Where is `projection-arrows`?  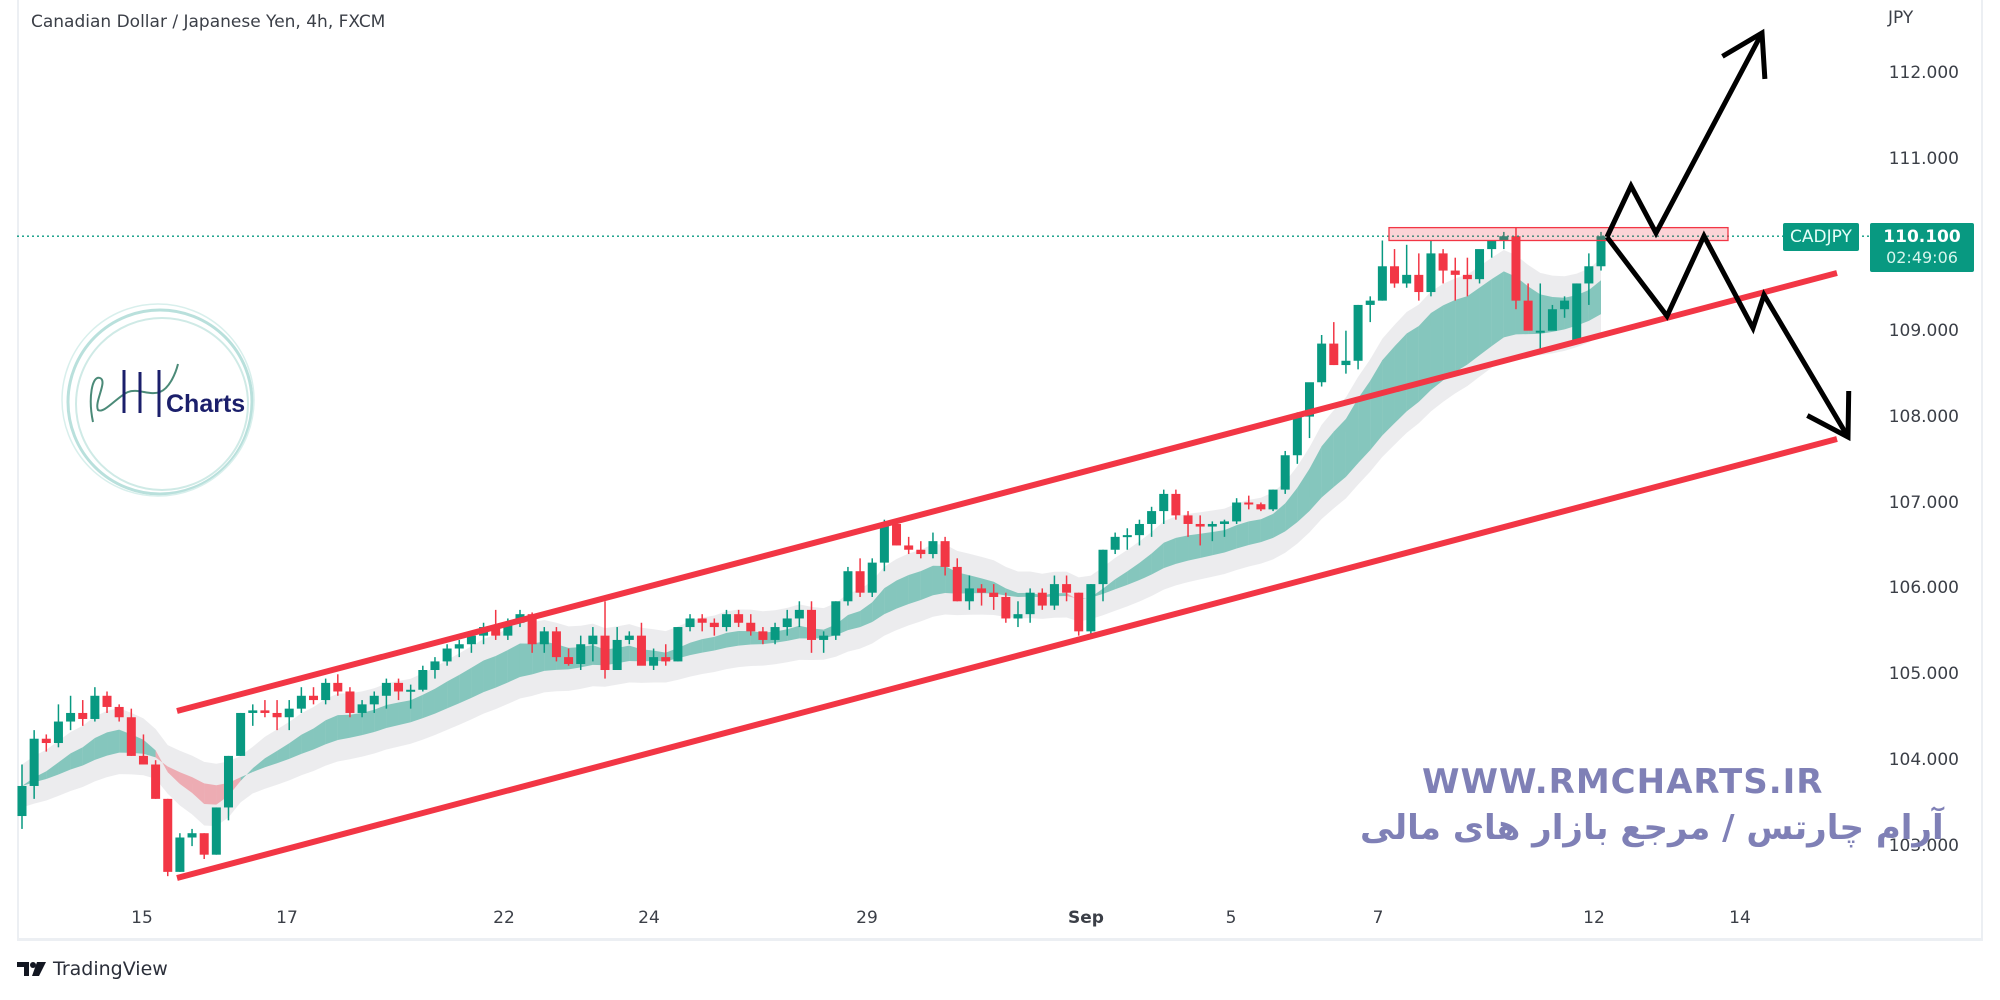 projection-arrows is located at coordinates (1728, 235).